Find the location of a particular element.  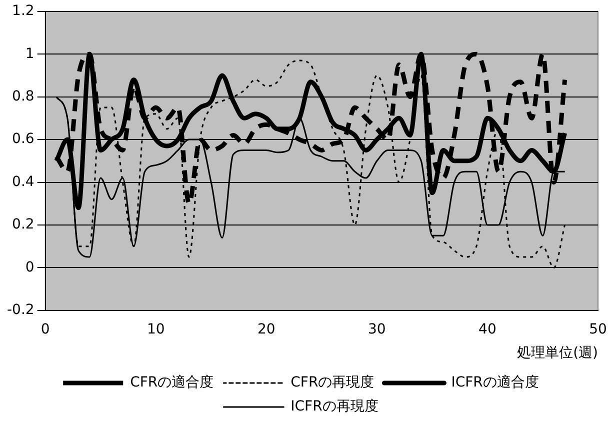

y-tick-label: 0.2 is located at coordinates (23, 224).